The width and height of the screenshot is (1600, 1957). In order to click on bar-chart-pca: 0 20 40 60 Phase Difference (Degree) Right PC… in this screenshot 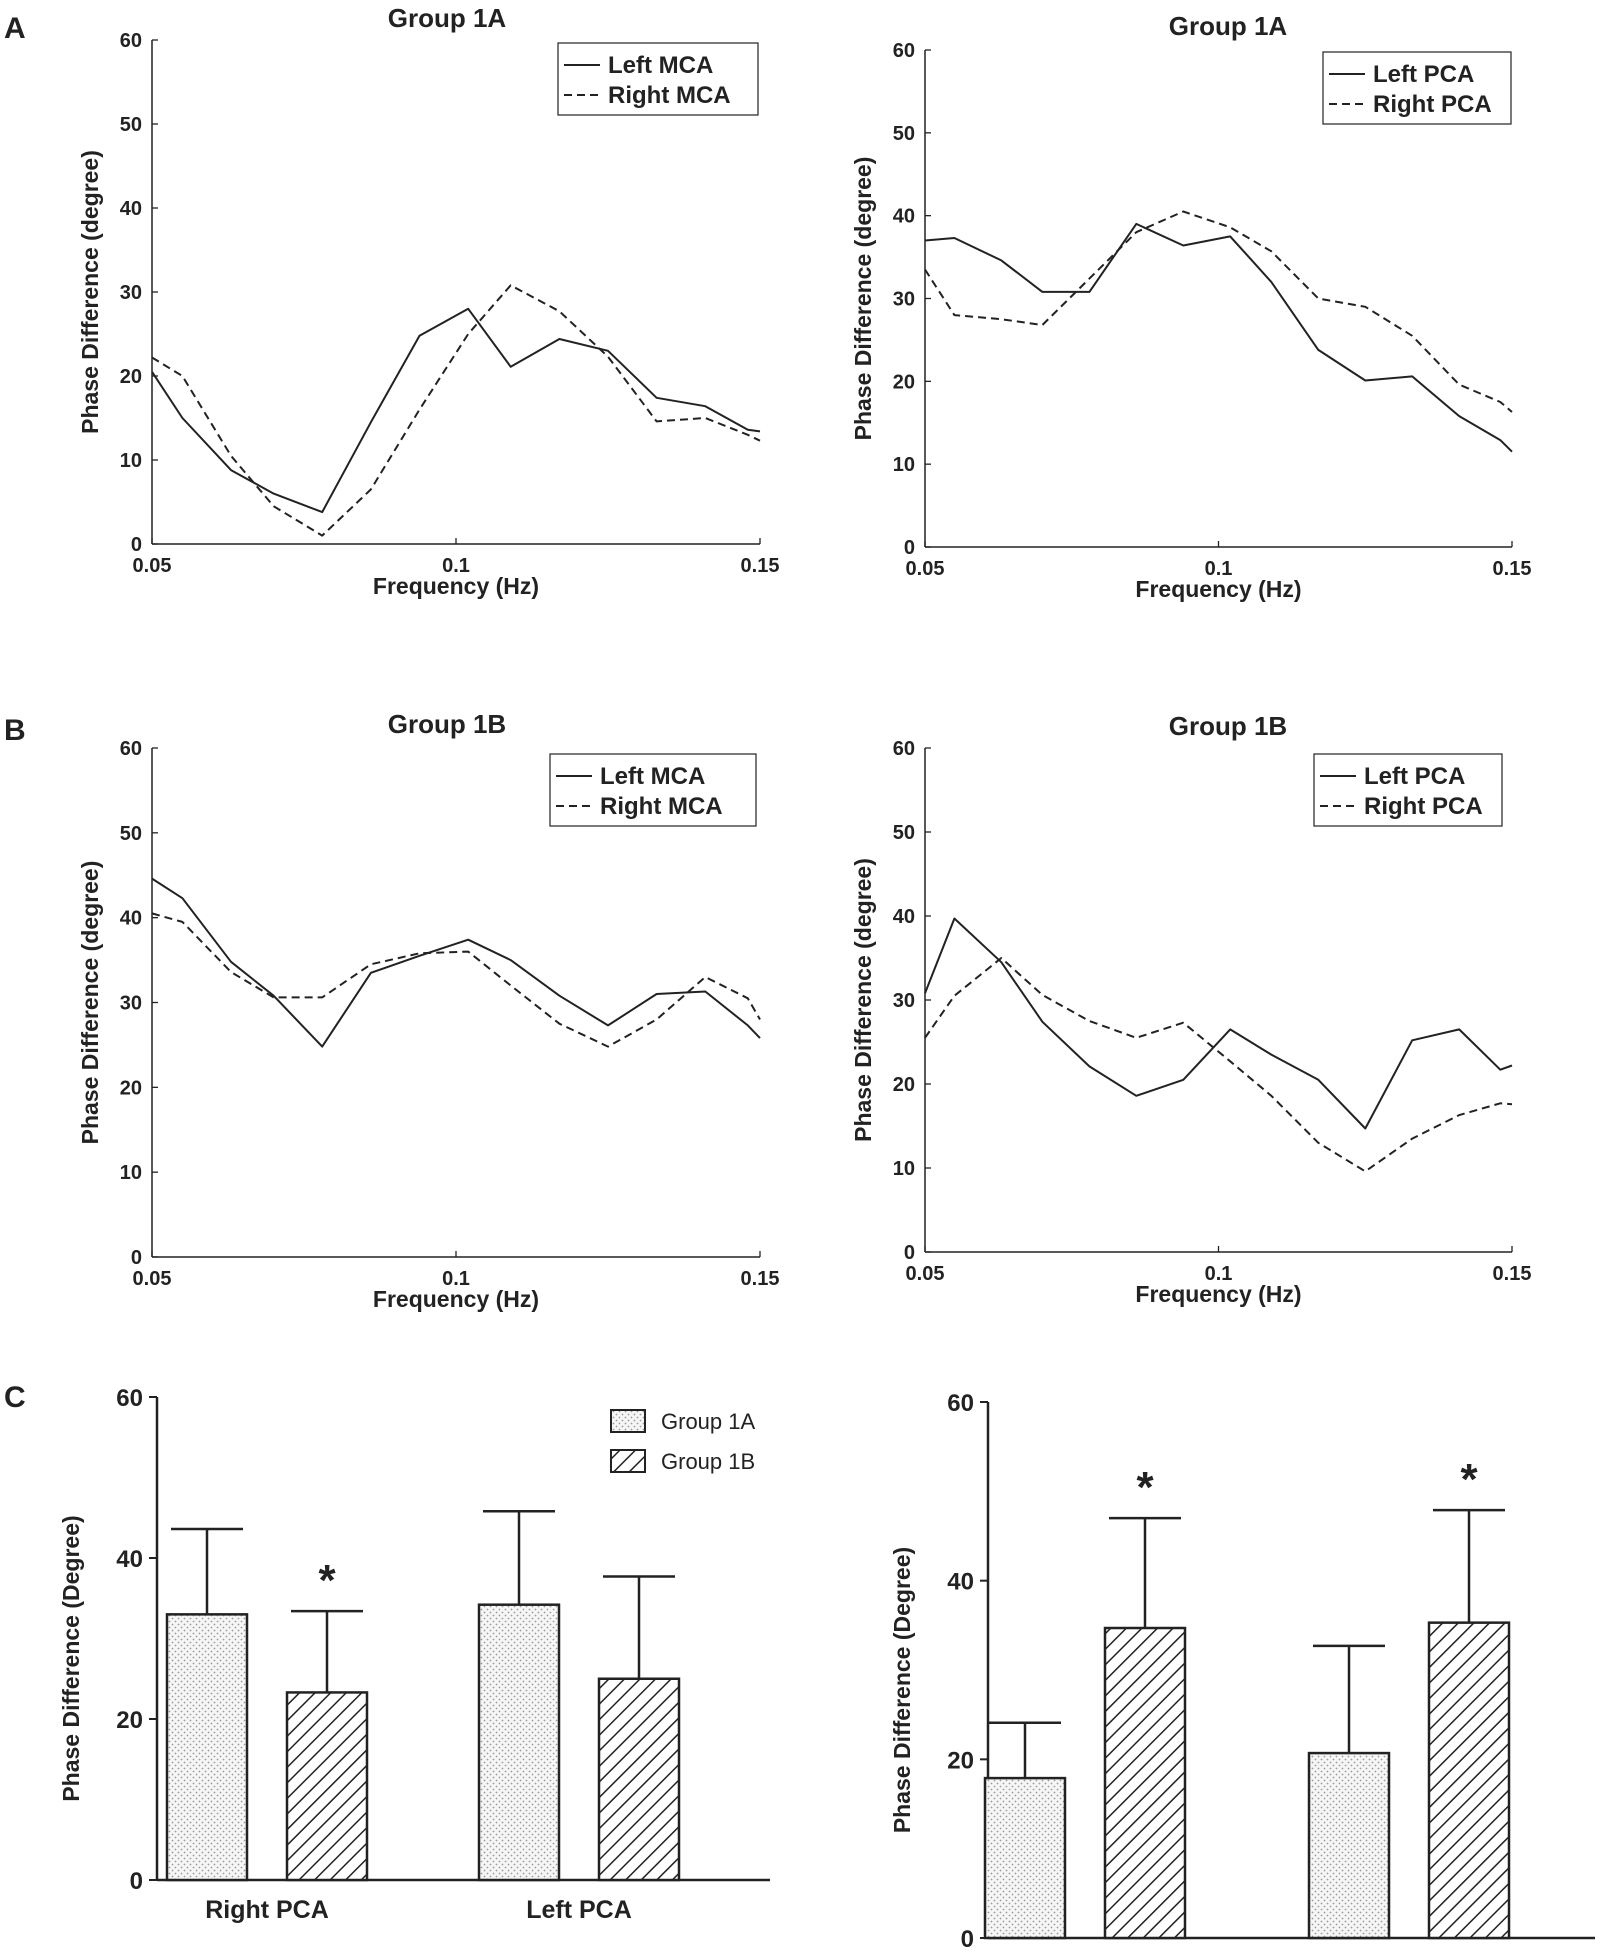, I will do `click(414, 1654)`.